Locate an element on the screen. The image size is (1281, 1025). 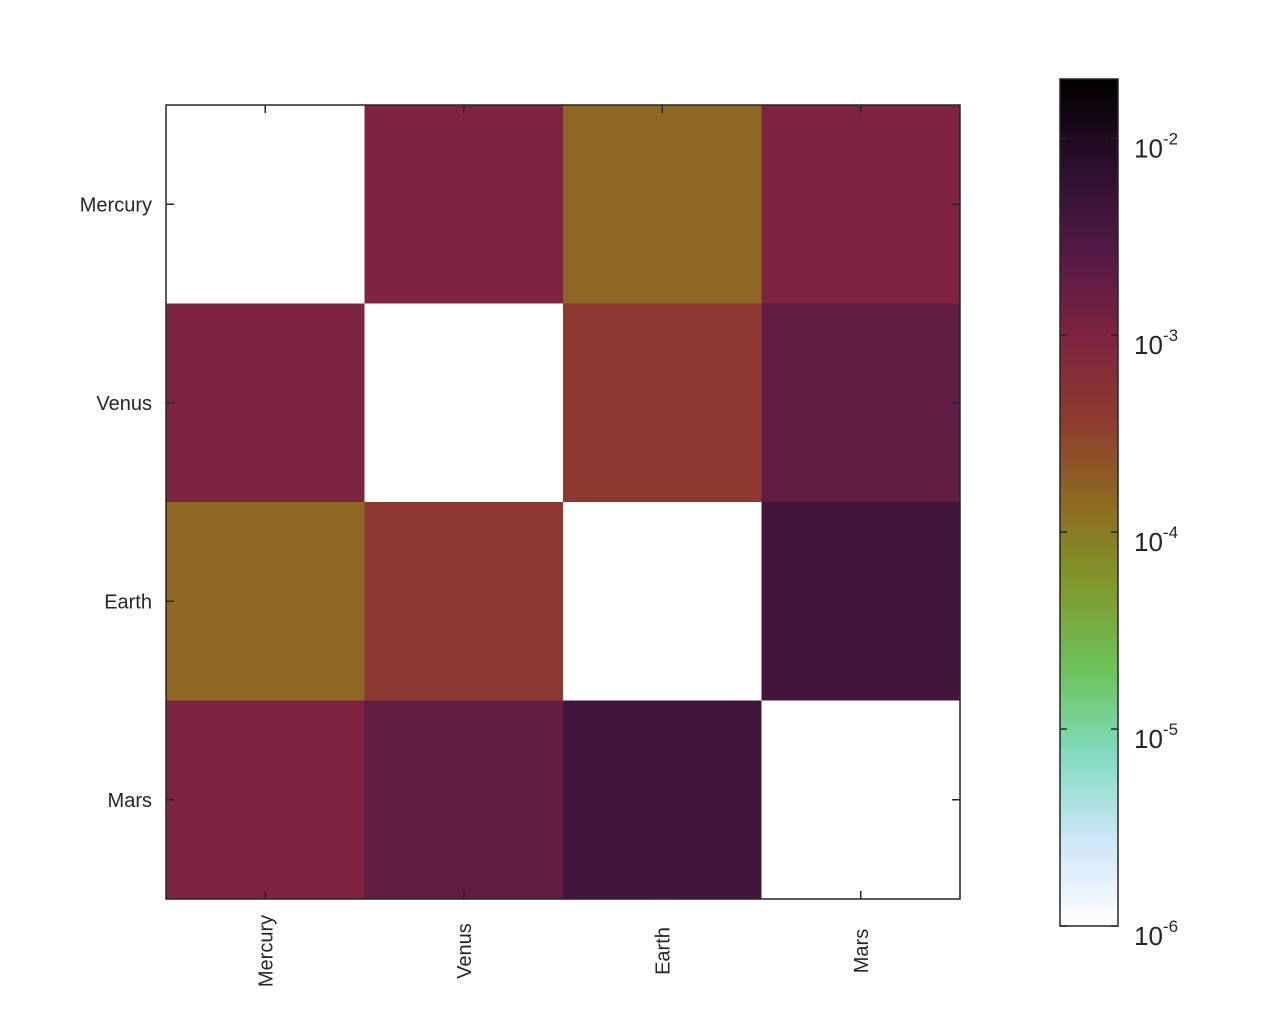
colorbar-tick-label: 10⁻⁵ is located at coordinates (1156, 737).